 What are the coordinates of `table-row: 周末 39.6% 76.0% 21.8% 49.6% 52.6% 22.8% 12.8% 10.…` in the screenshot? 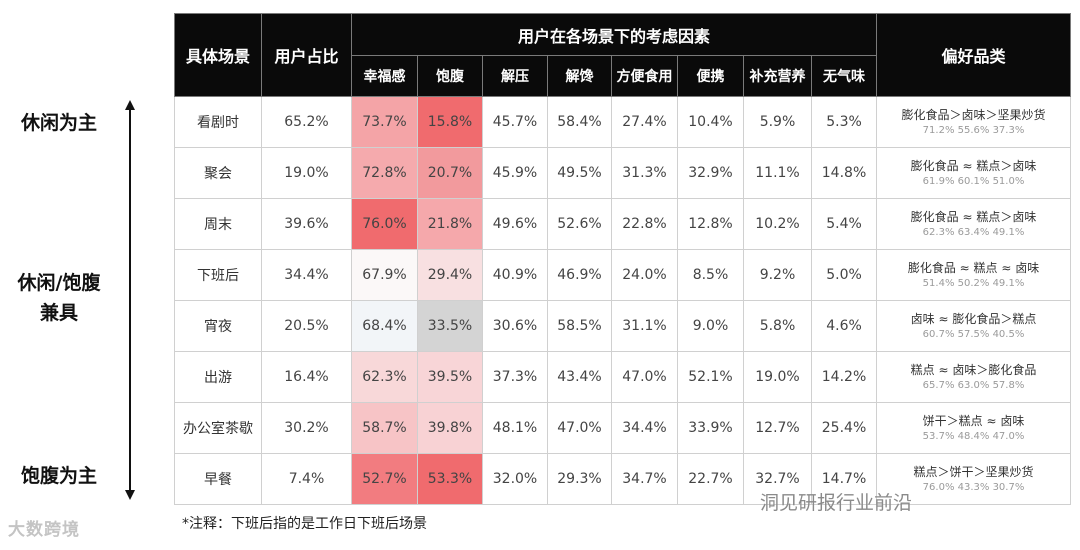 It's located at (623, 224).